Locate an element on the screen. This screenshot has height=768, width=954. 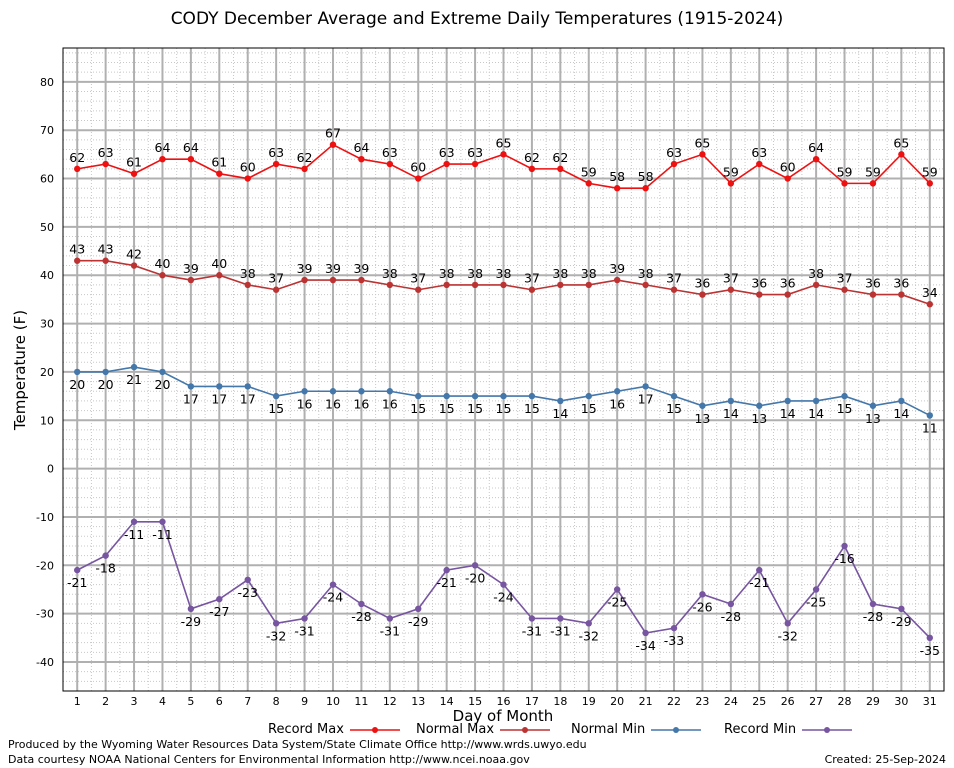
x-tick-label: 25 is located at coordinates (759, 701).